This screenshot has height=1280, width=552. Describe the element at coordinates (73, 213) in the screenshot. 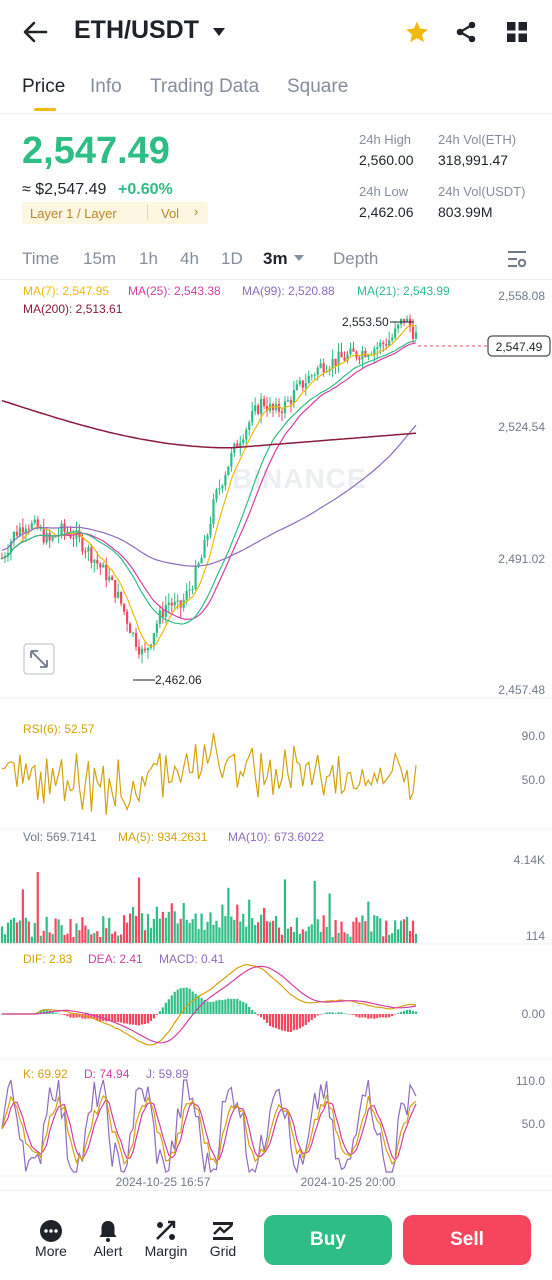

I see `tag-layer: Layer 1 / Layer` at that location.